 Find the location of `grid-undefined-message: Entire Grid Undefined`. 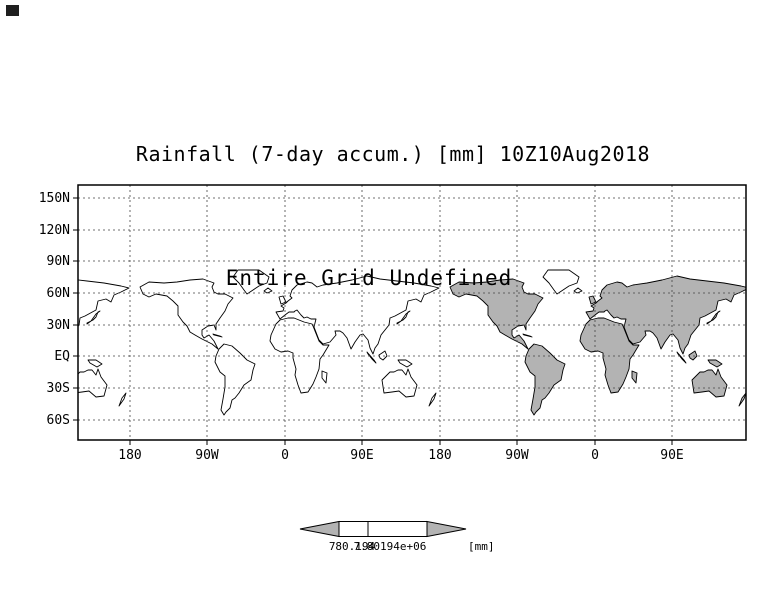

grid-undefined-message: Entire Grid Undefined is located at coordinates (369, 278).